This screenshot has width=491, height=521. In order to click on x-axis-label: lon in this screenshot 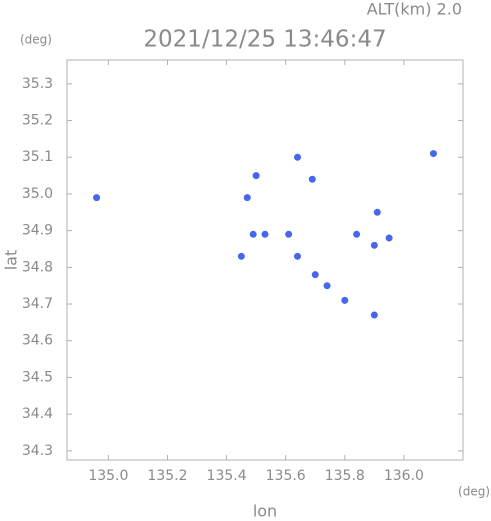, I will do `click(265, 511)`.